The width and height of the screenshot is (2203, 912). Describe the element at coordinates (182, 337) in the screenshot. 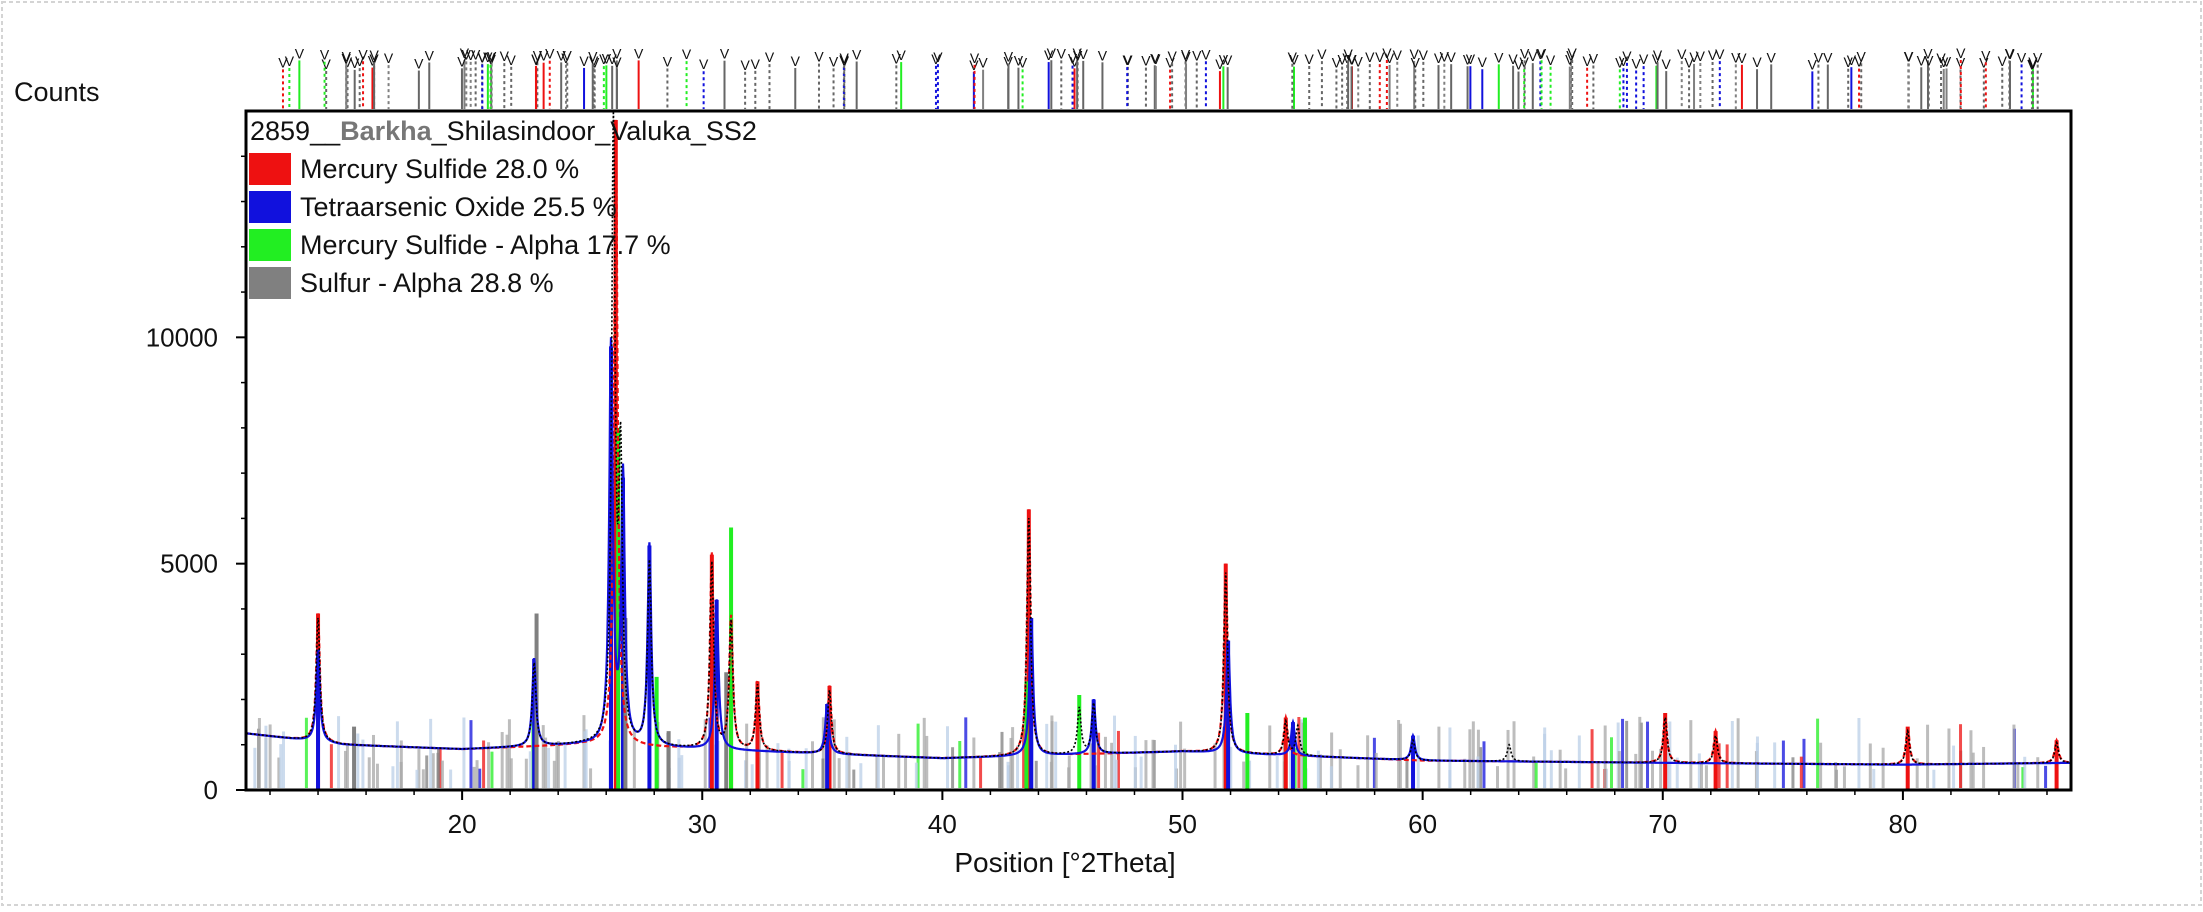

I see `y-tick-label: 10000` at that location.